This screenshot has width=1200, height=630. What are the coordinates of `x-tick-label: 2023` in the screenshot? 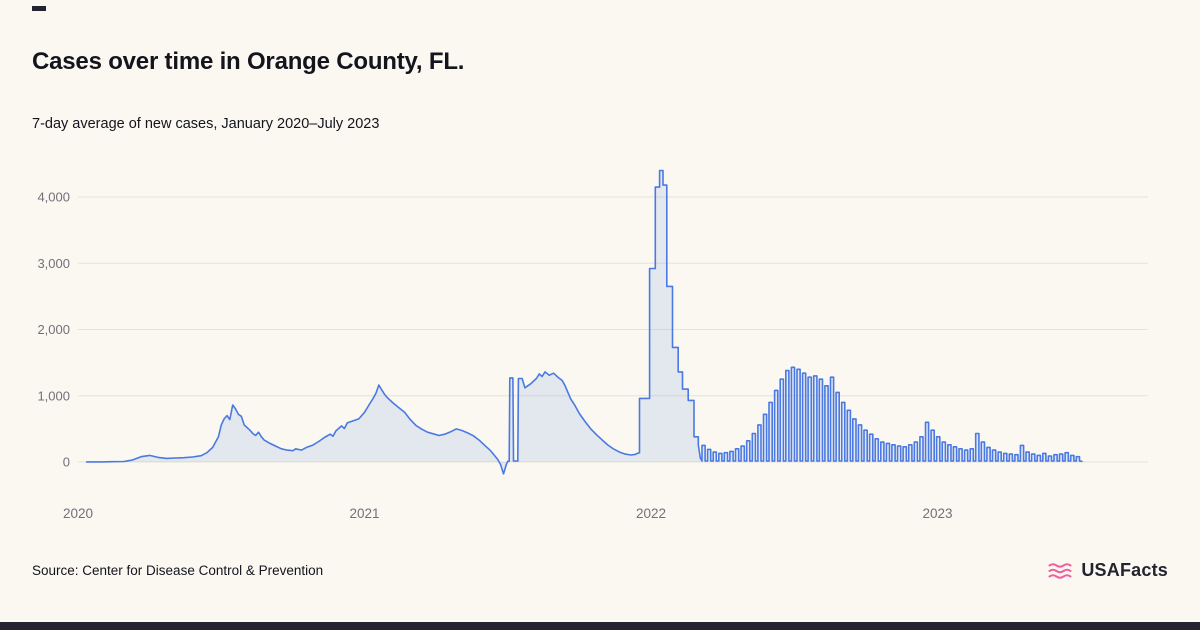 It's located at (937, 513).